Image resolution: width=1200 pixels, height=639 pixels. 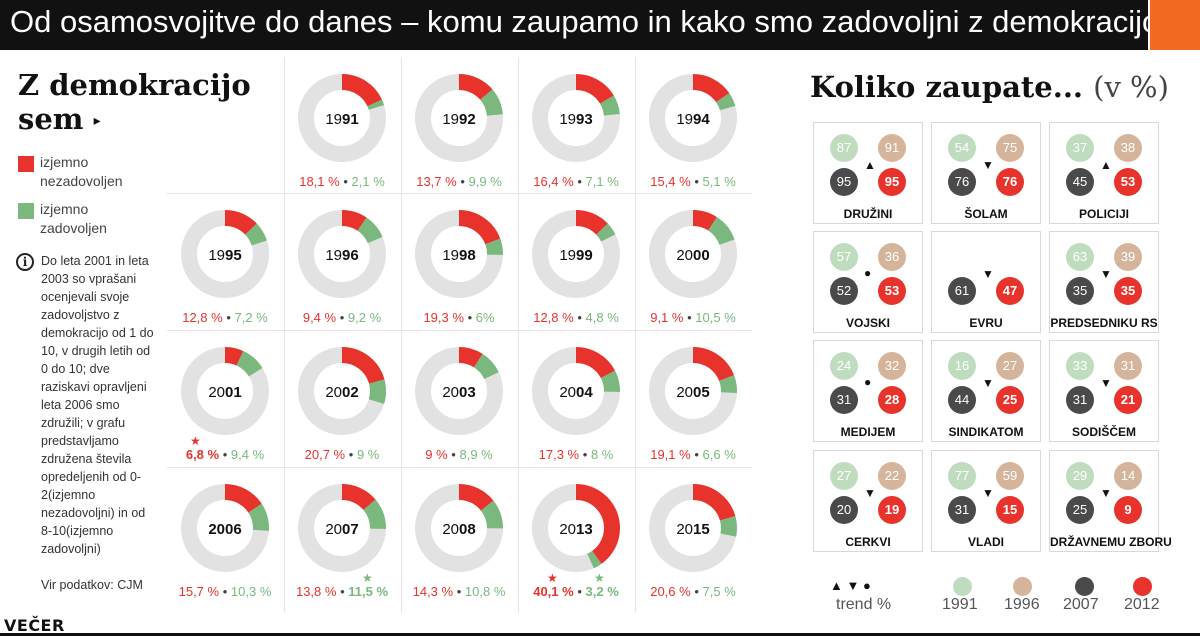 What do you see at coordinates (850, 585) in the screenshot?
I see `trend-symbols: ▲ ▼ ●` at bounding box center [850, 585].